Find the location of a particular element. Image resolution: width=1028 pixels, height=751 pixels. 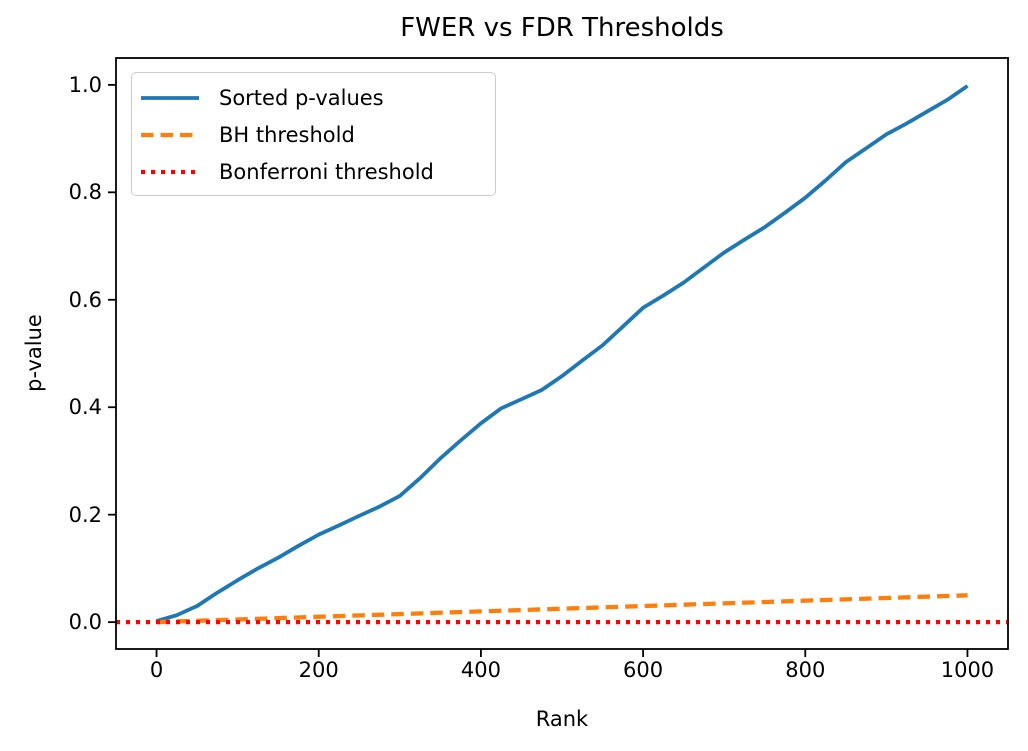

y-tick-label: 0.4 is located at coordinates (85, 407).